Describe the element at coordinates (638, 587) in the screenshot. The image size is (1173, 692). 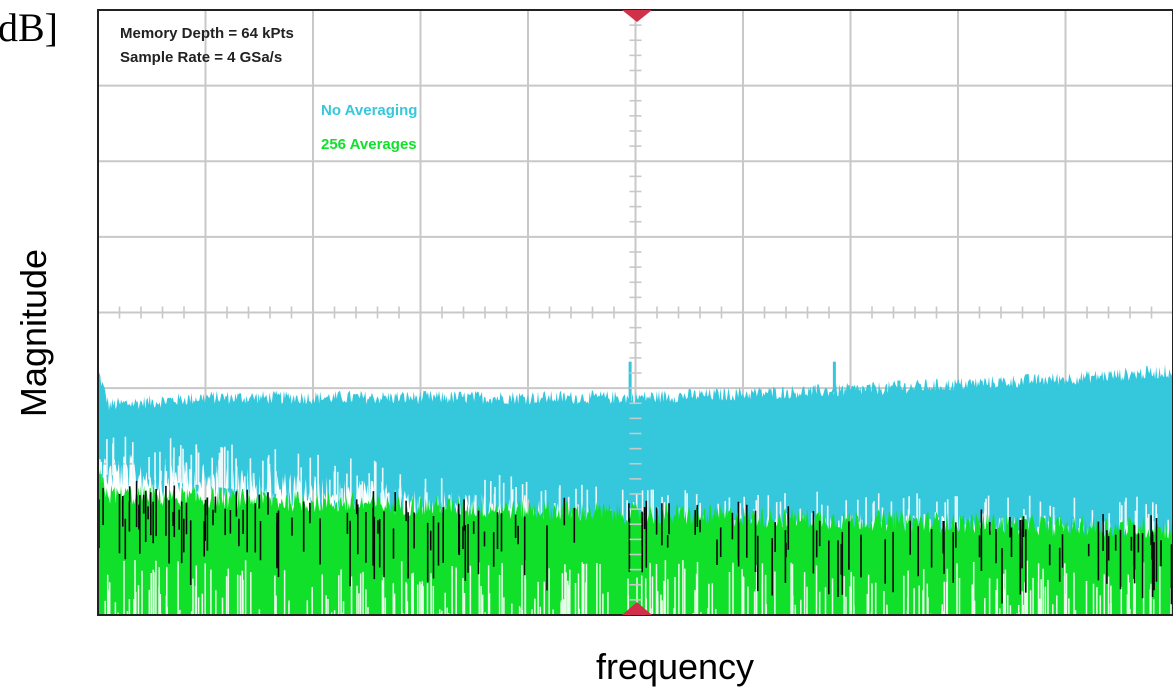
I see `averaged-noise-gaps` at that location.